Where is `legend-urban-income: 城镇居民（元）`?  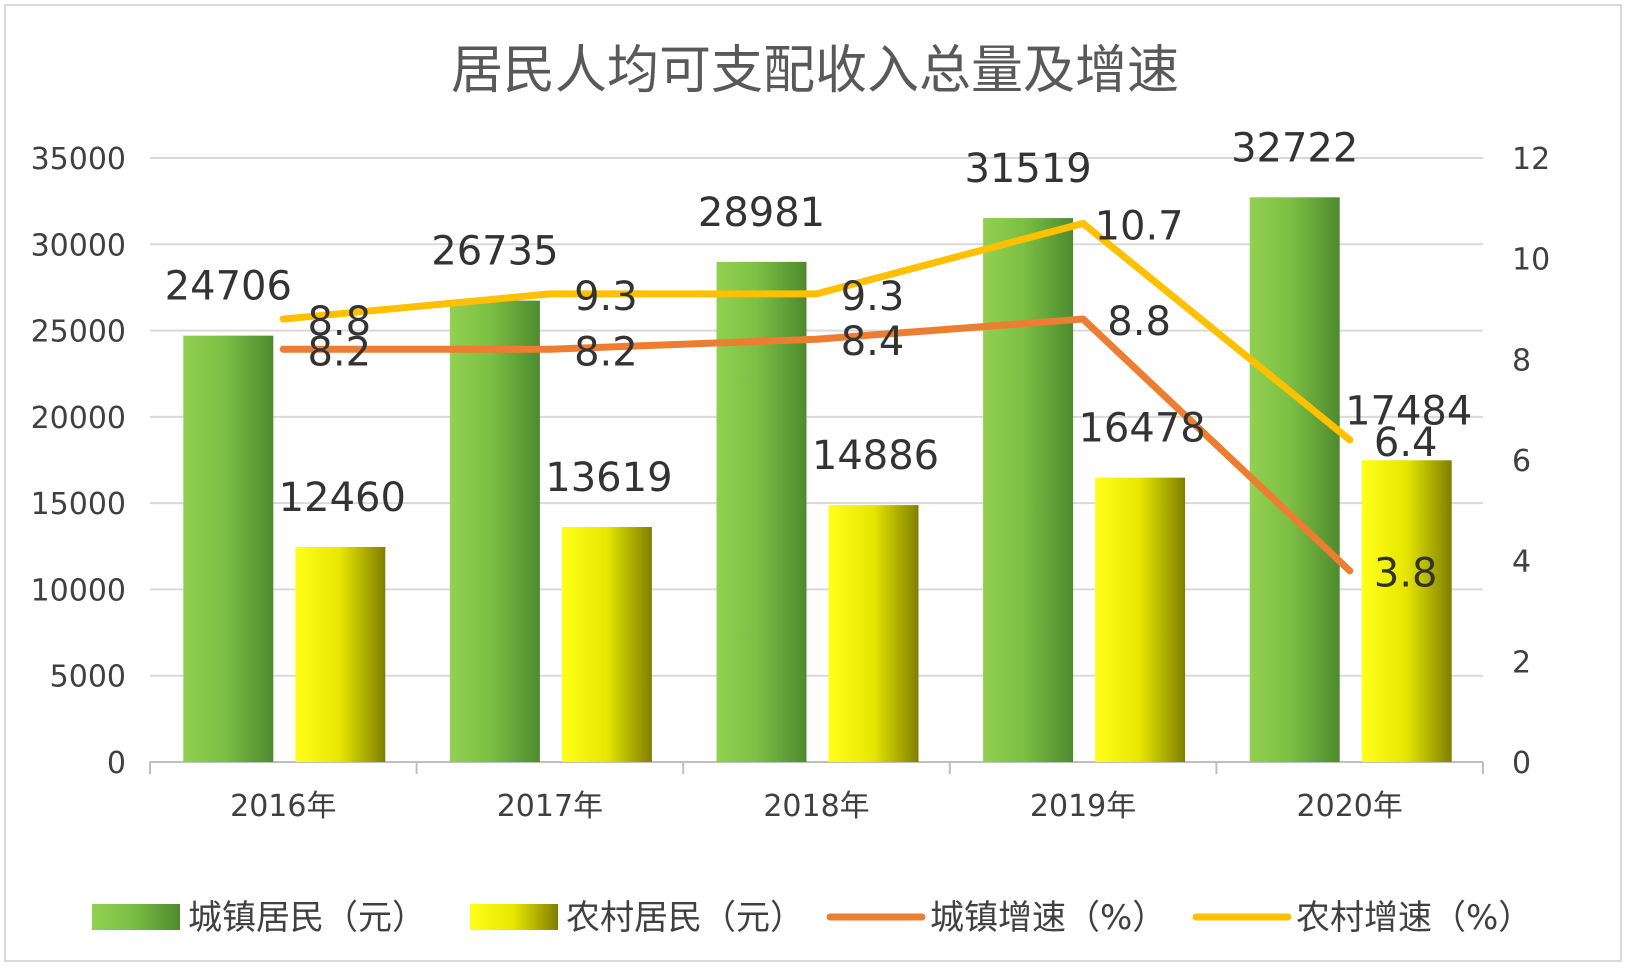
legend-urban-income: 城镇居民（元） is located at coordinates (259, 918).